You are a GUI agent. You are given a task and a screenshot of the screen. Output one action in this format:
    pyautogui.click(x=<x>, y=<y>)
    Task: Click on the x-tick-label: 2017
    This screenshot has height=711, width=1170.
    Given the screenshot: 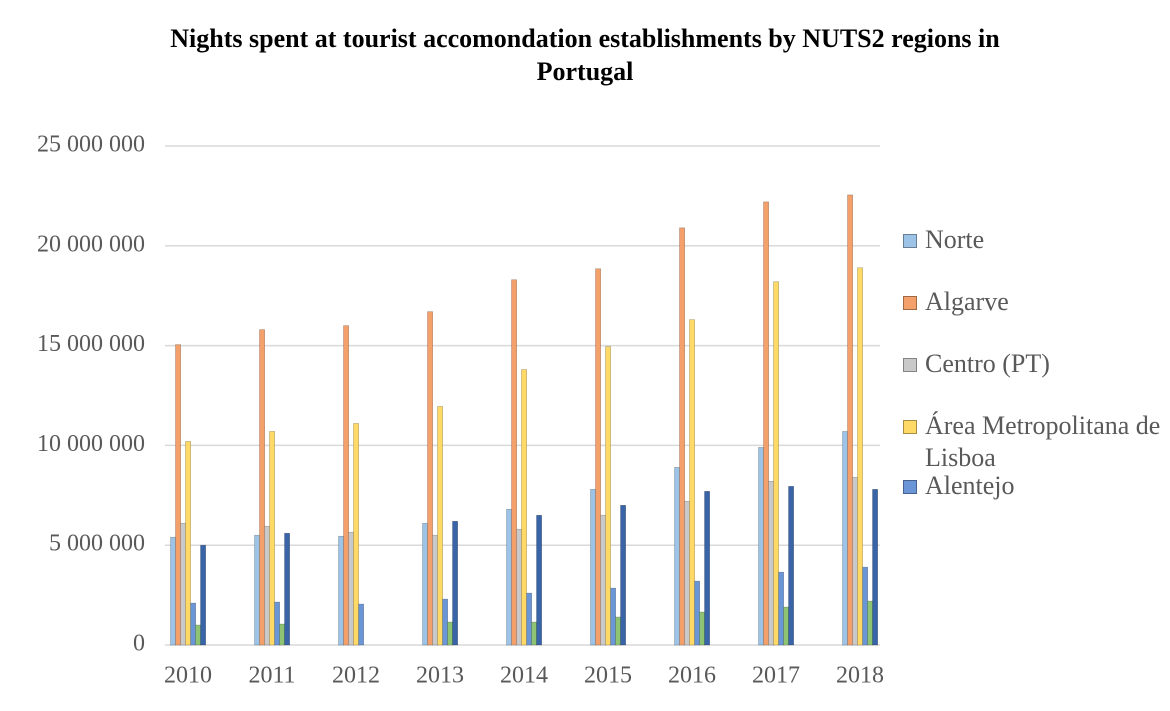 What is the action you would take?
    pyautogui.click(x=776, y=676)
    